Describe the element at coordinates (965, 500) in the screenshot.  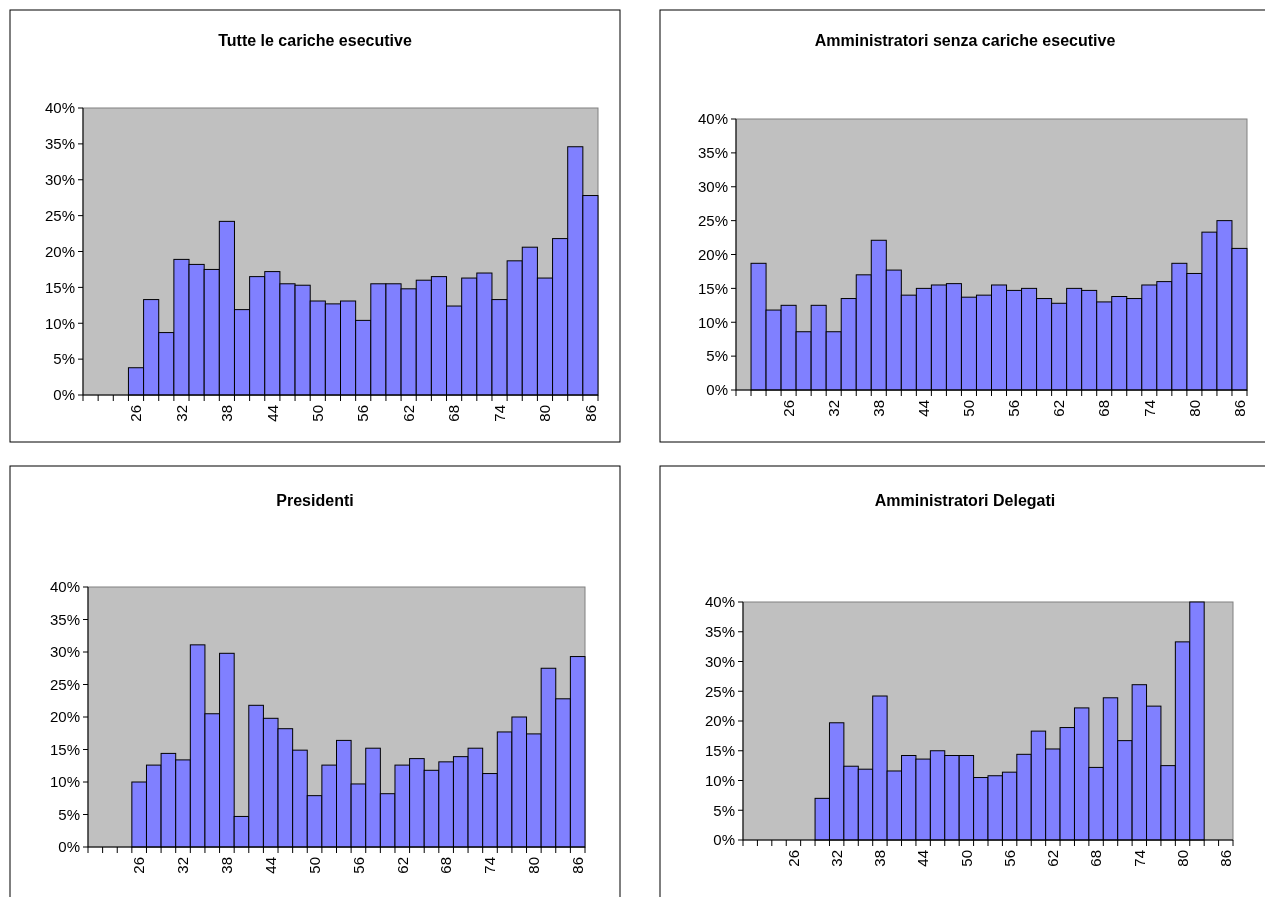
I see `chart-title: Amministratori Delegati` at that location.